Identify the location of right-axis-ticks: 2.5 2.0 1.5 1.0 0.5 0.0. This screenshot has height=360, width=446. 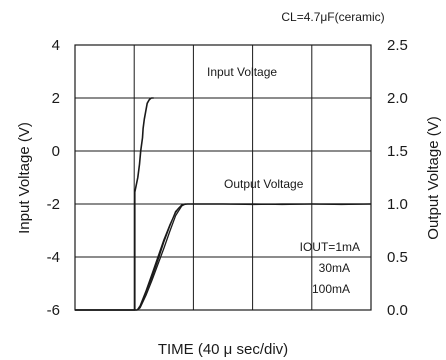
(397, 178).